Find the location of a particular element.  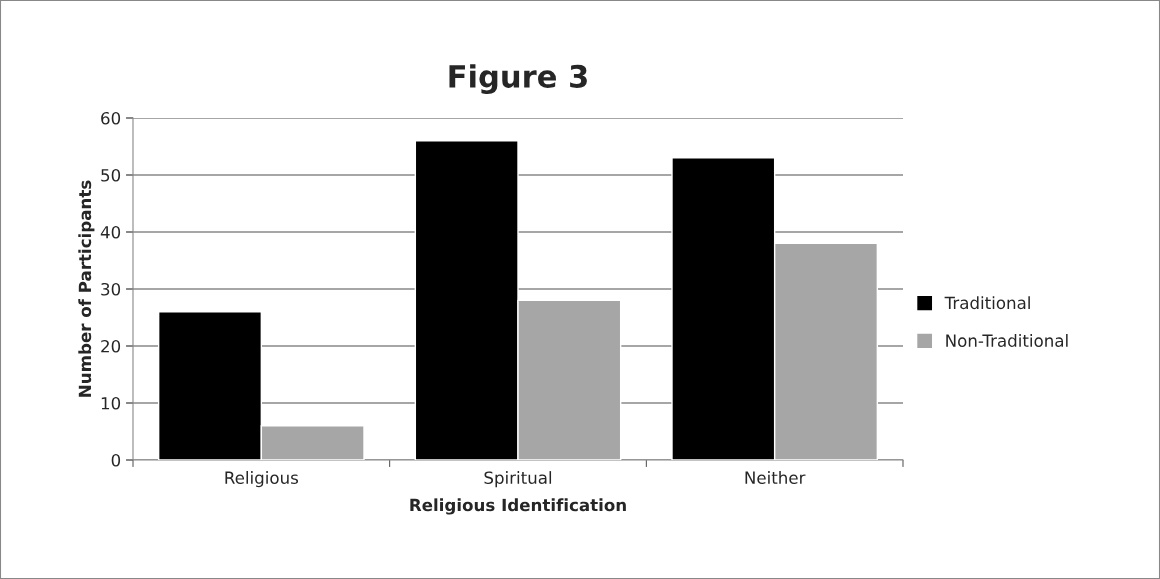

x-axis-title: Religious Identification is located at coordinates (518, 506).